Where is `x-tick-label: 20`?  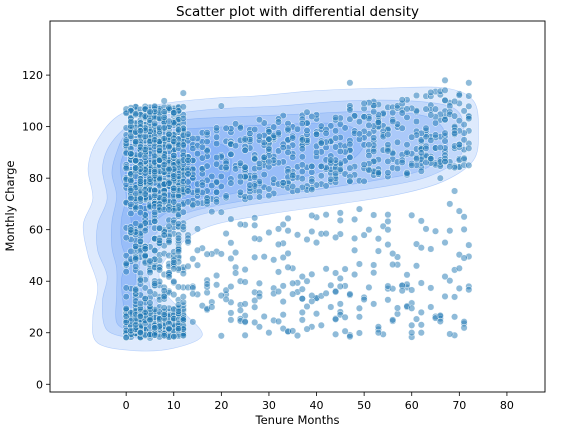
x-tick-label: 20 is located at coordinates (221, 405).